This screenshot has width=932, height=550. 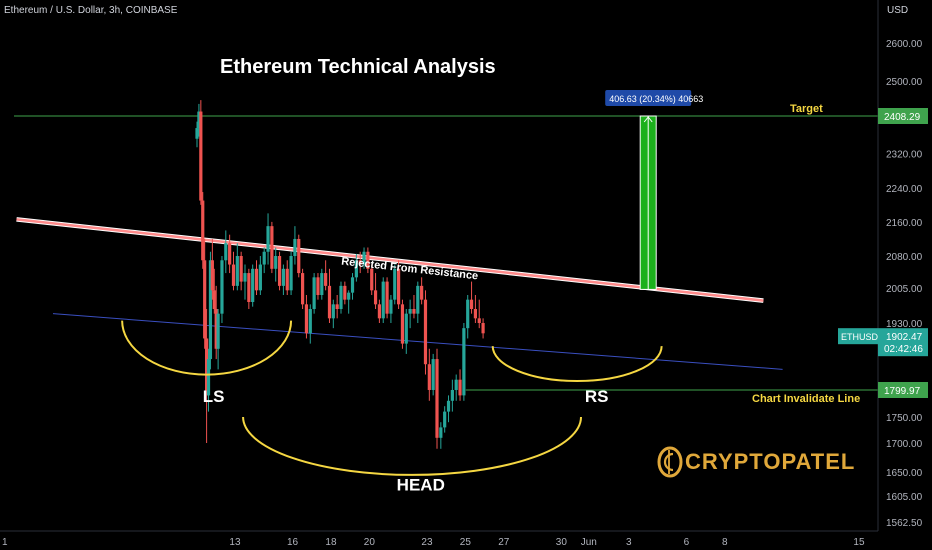 I want to click on brand-logo: CRYPTOPATEL, so click(x=756, y=462).